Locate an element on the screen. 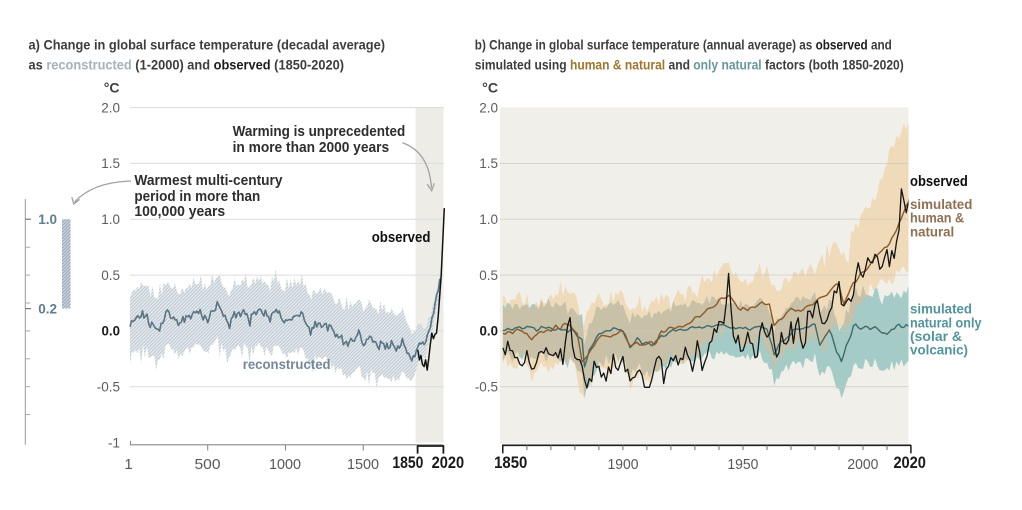 The image size is (1022, 510). svg-text: volcanic) is located at coordinates (939, 350).